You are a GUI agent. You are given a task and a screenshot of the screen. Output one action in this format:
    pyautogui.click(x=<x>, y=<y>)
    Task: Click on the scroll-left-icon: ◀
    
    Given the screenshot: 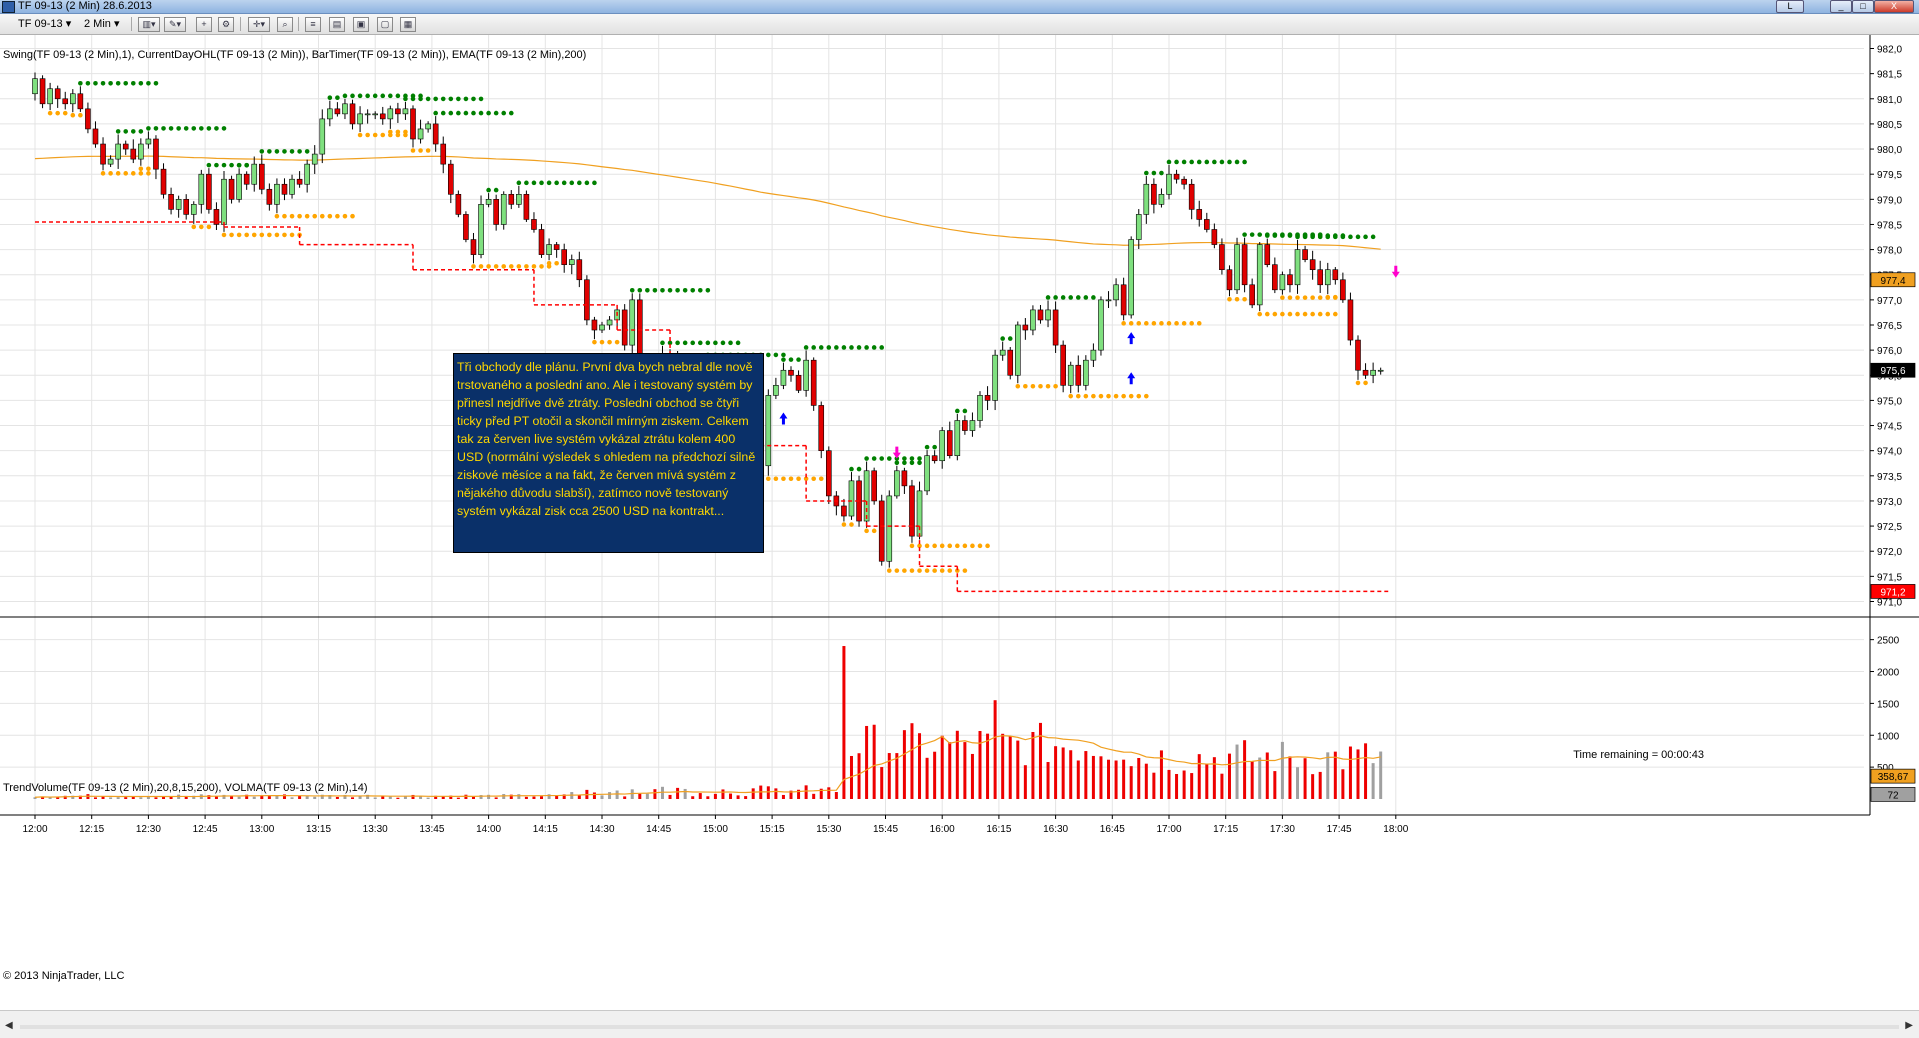 What is the action you would take?
    pyautogui.click(x=9, y=1025)
    